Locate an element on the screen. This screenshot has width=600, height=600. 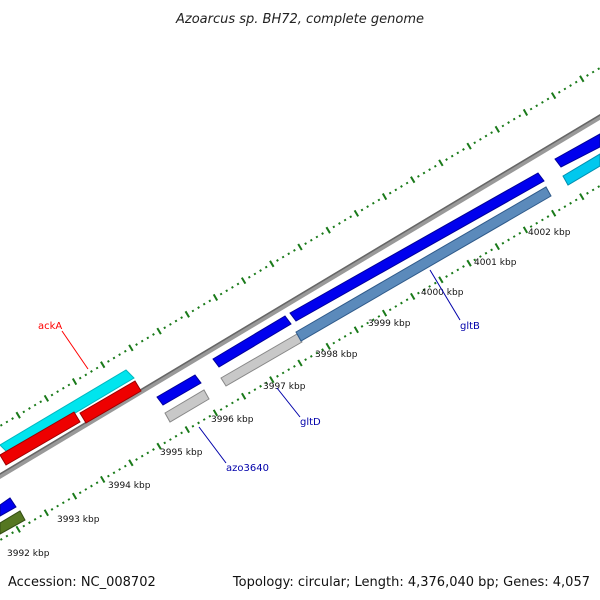
gene-label-gltd: gltD is located at coordinates (310, 422).